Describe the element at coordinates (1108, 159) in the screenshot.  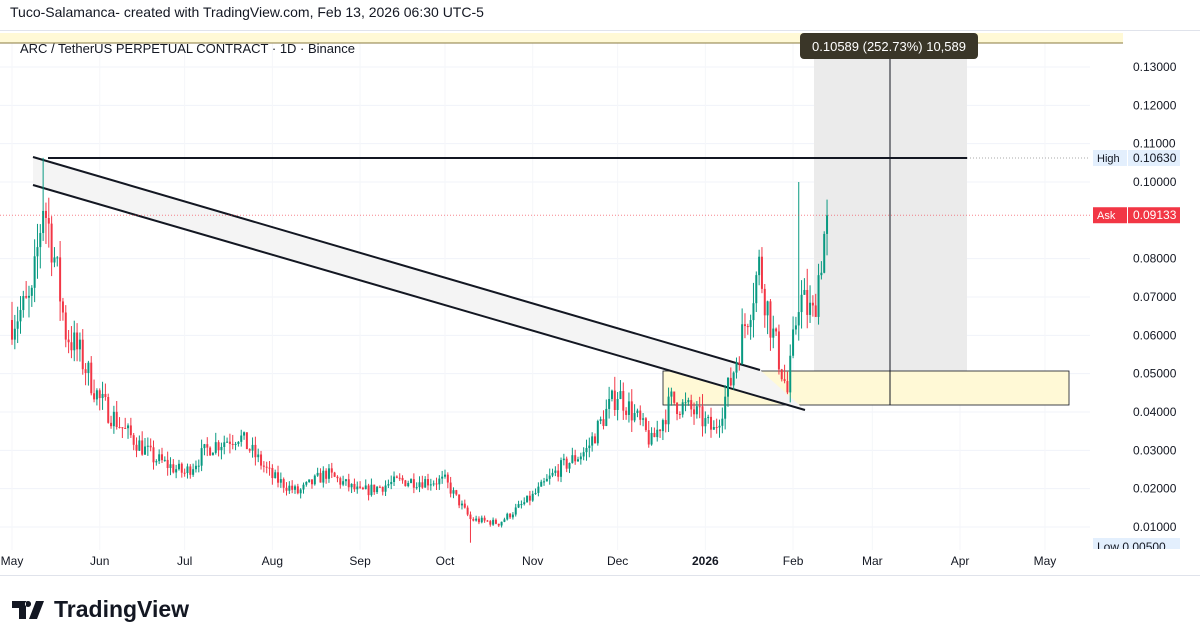
I see `high-label: High` at that location.